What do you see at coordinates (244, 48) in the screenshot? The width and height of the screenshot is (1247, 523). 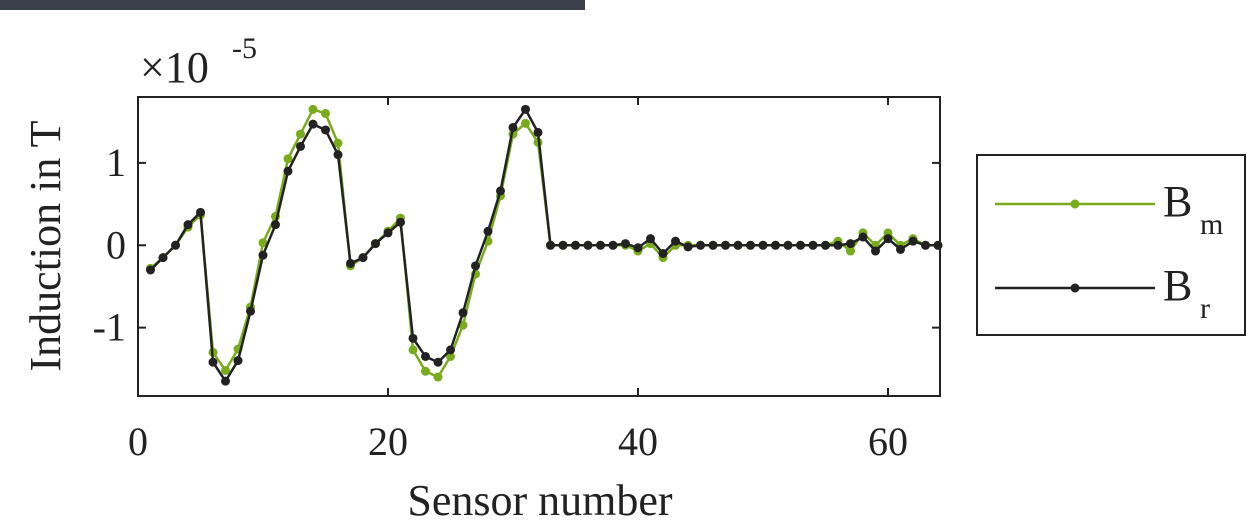 I see `y-exponent: -5` at bounding box center [244, 48].